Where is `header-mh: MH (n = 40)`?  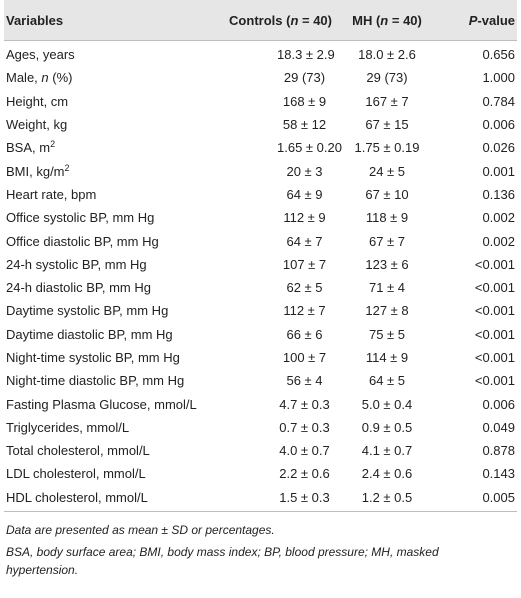 header-mh: MH (n = 40) is located at coordinates (387, 20).